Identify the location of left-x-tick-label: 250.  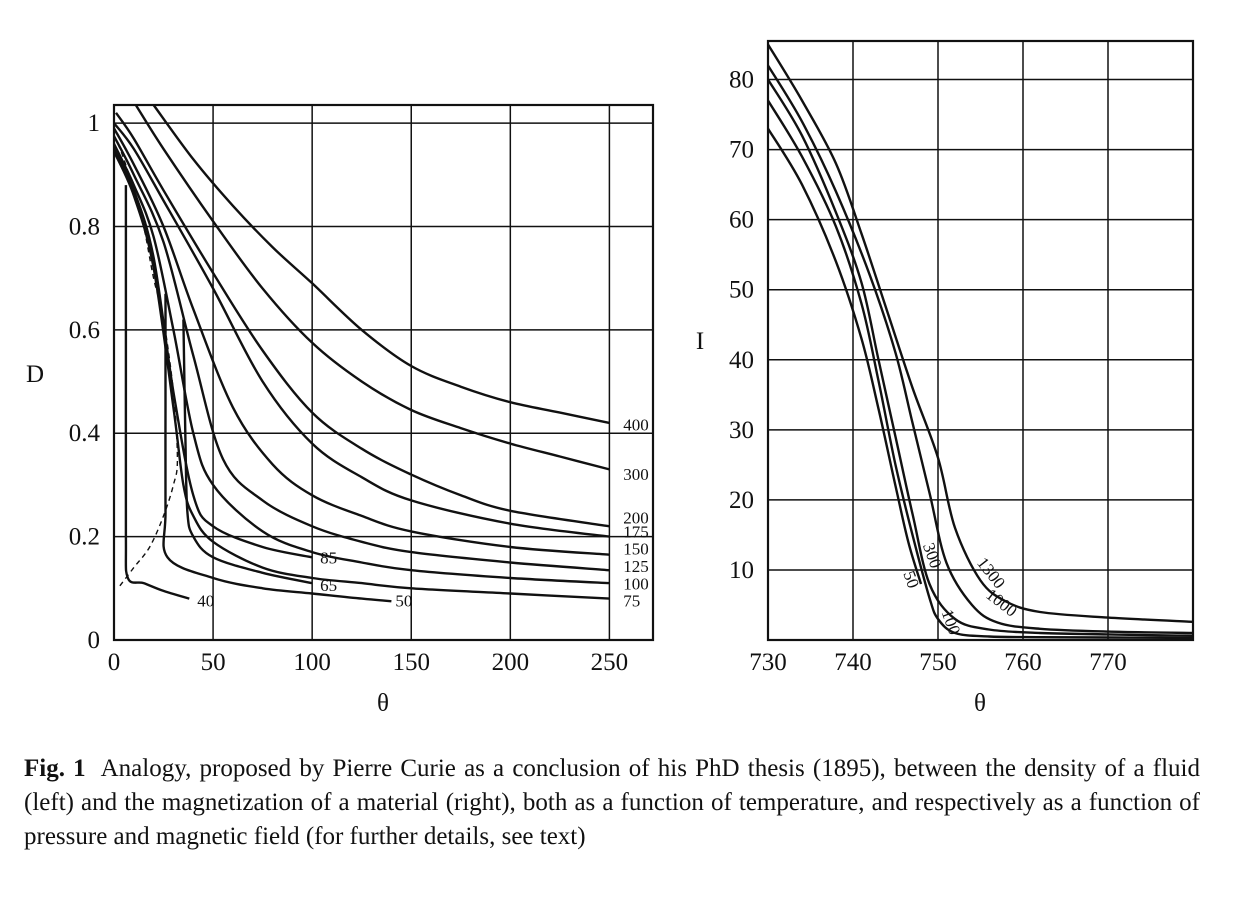
(610, 662).